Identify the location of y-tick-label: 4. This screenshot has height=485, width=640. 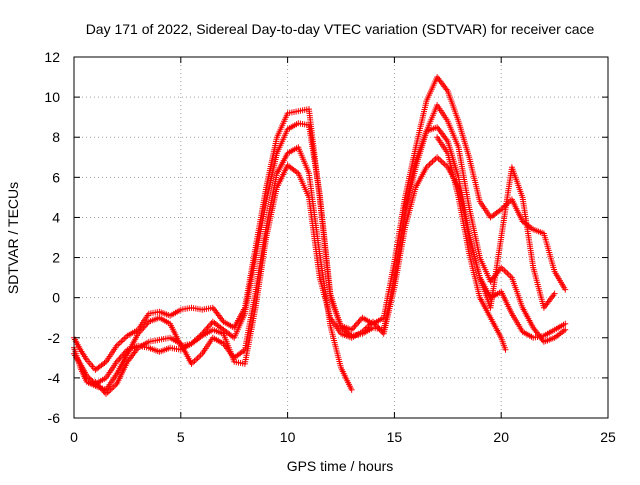
(56, 217).